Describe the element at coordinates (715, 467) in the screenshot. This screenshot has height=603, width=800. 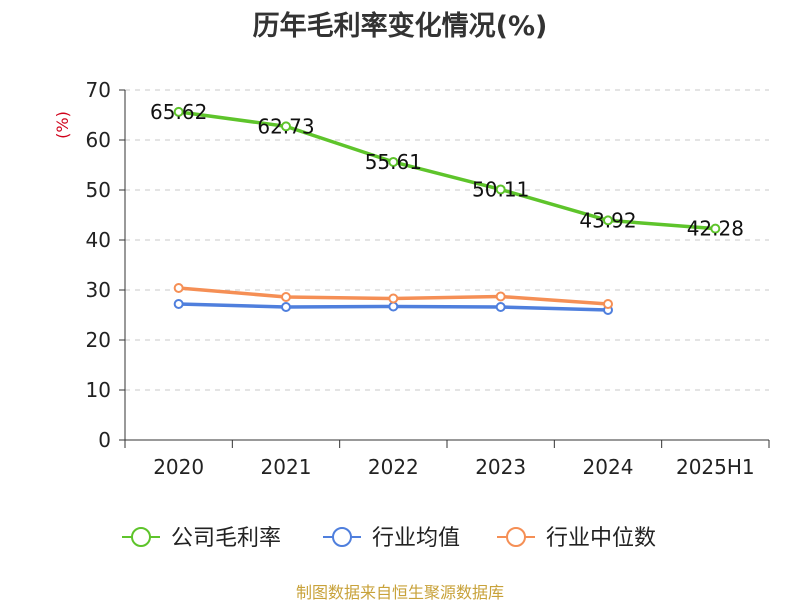
I see `x-tick-label: 2025H1` at that location.